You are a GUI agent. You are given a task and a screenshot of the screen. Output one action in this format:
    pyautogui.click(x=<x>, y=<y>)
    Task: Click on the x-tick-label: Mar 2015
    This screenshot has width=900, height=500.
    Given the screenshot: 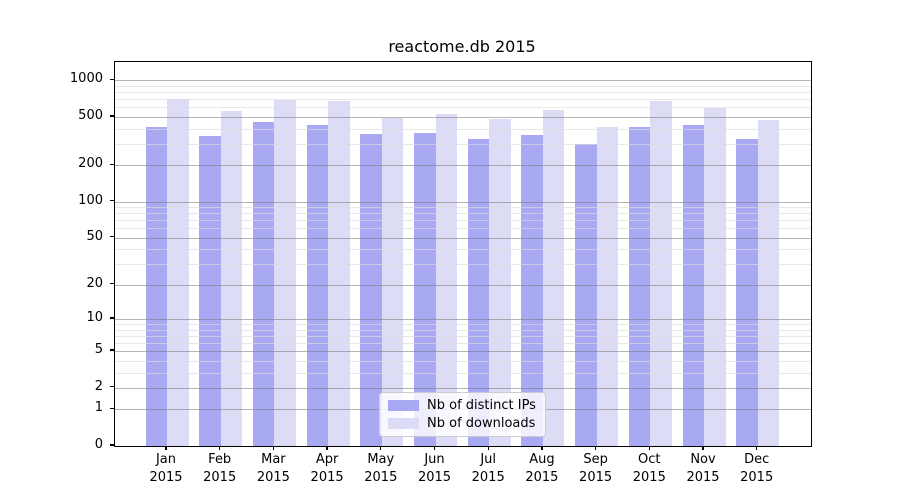 What is the action you would take?
    pyautogui.click(x=273, y=468)
    